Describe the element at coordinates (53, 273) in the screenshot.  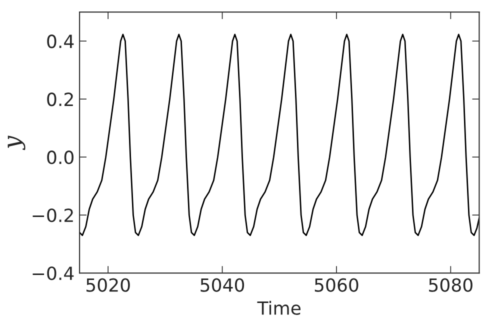
I see `y-tick-label: −0.4` at that location.